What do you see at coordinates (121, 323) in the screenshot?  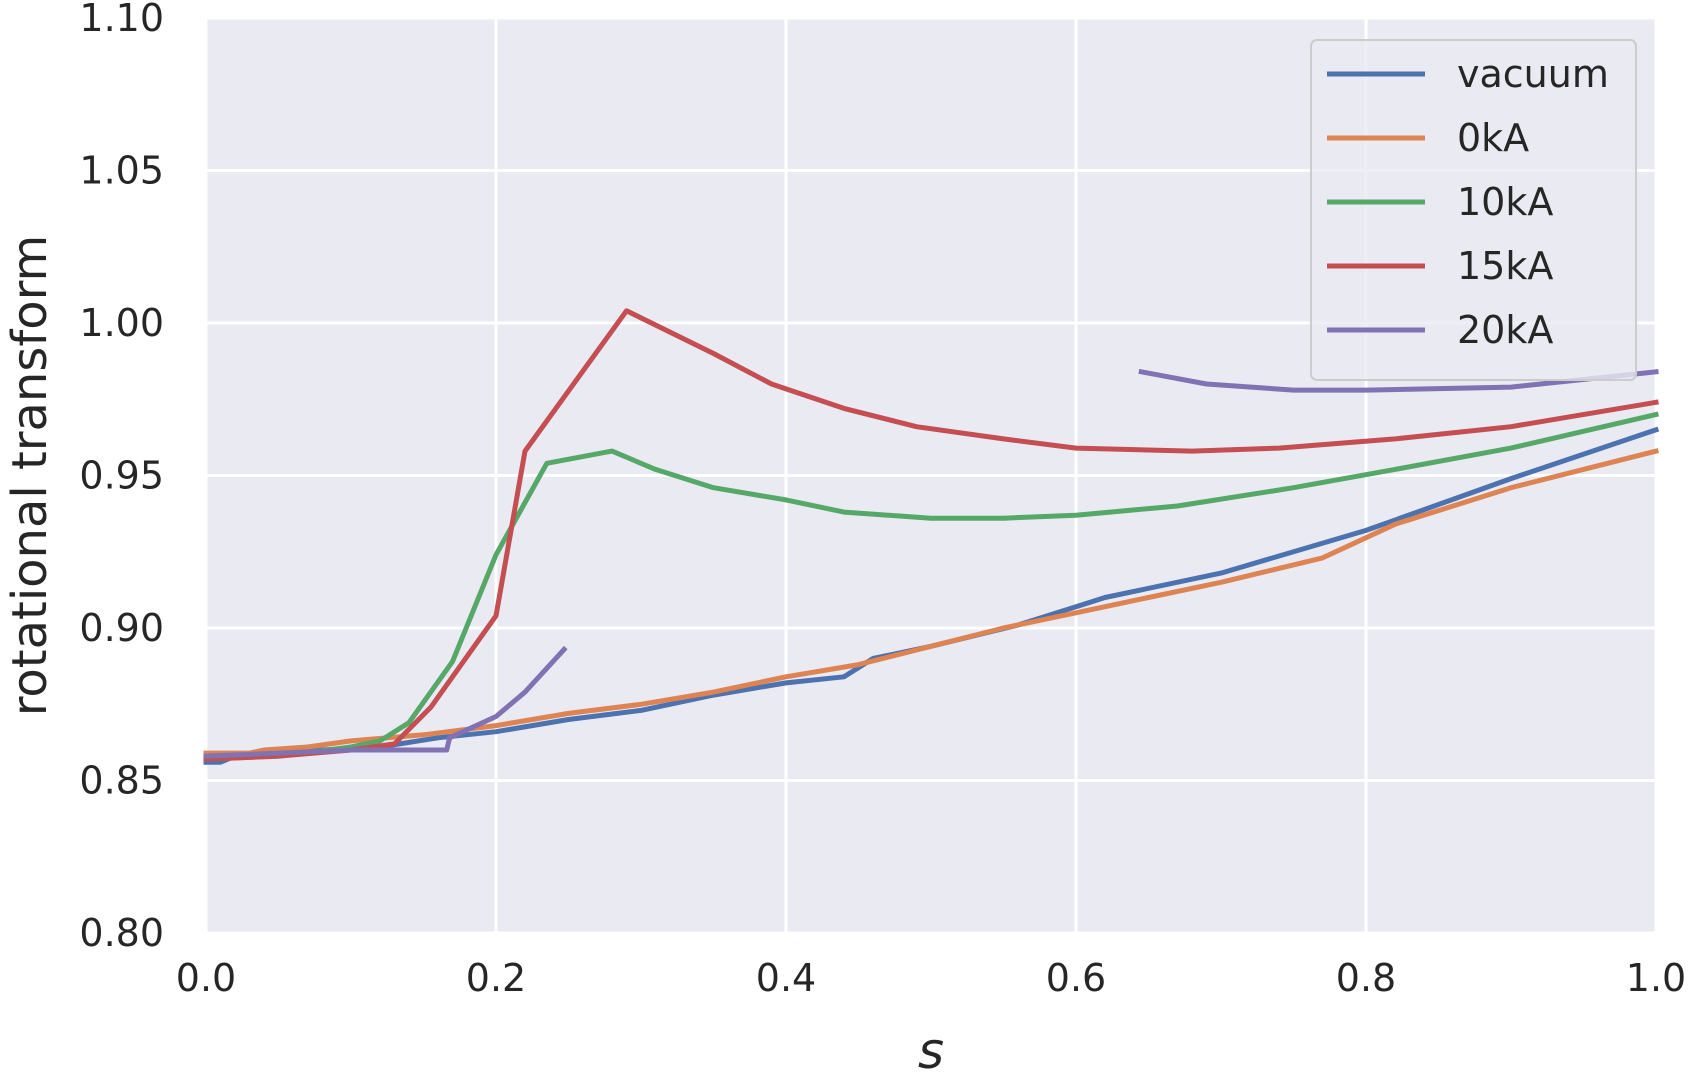 I see `y-tick-label: 1.00` at bounding box center [121, 323].